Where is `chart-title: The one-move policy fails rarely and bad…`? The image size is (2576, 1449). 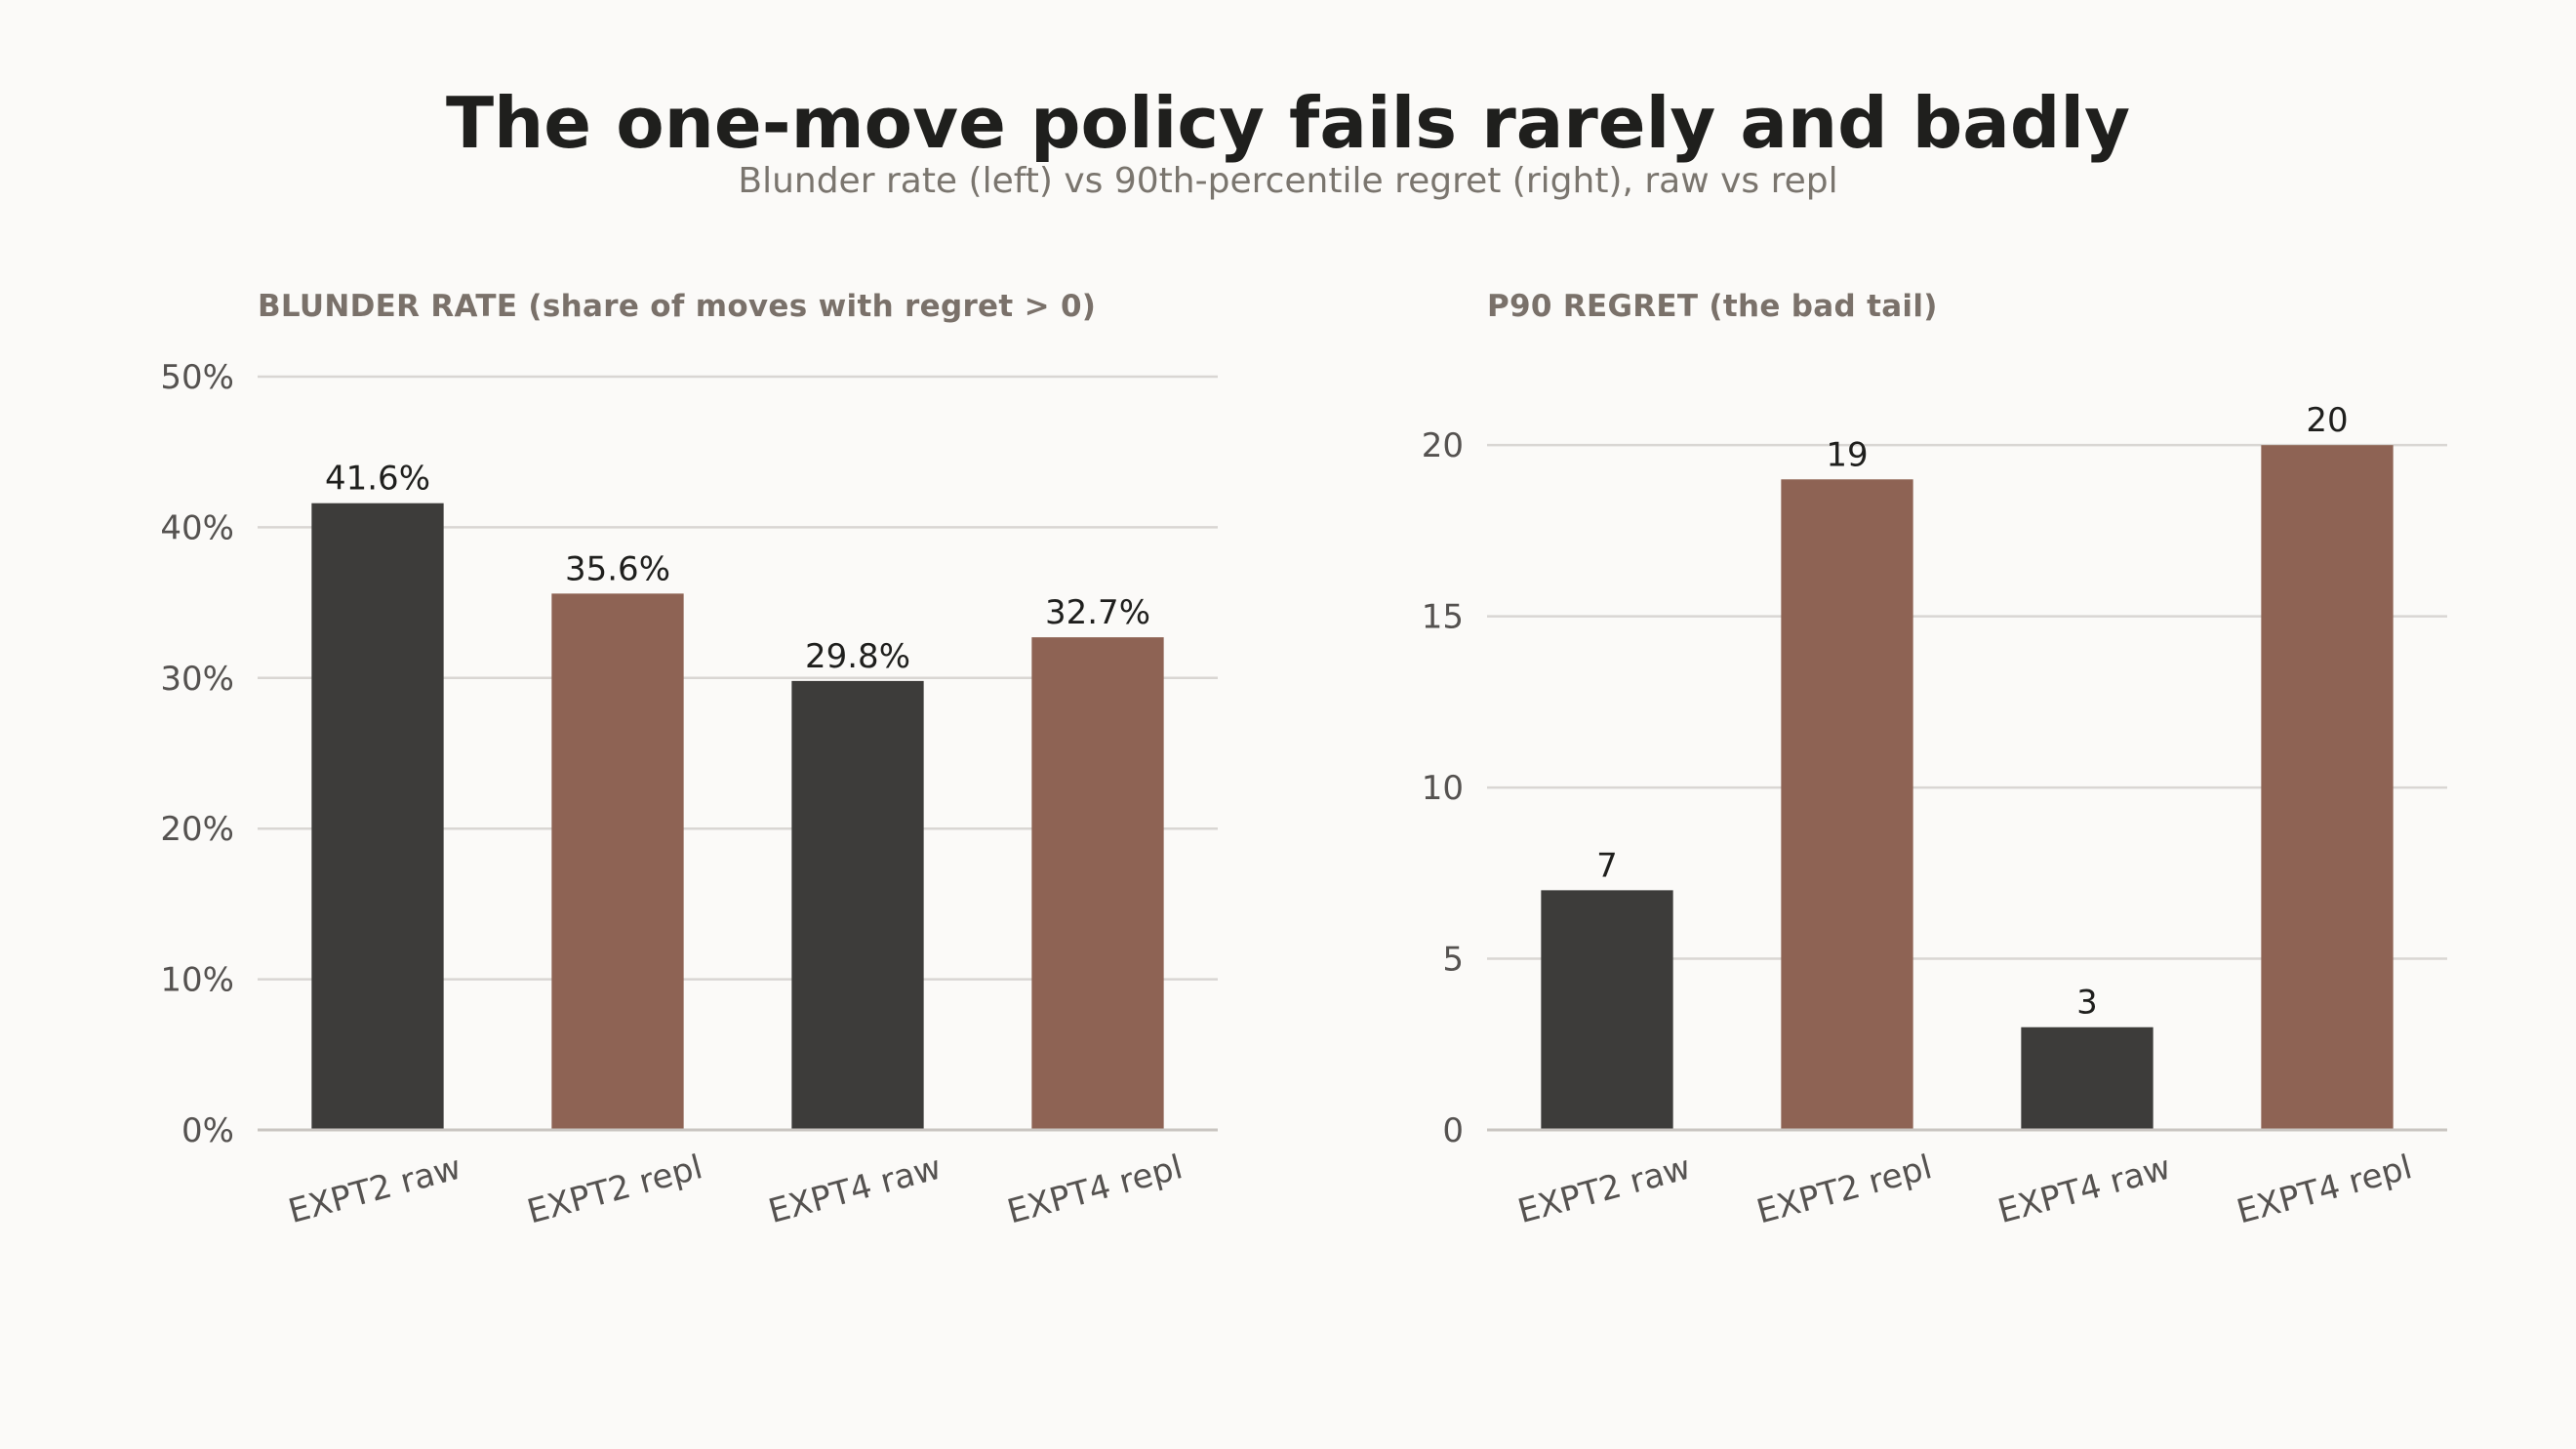
chart-title: The one-move policy fails rarely and bad… is located at coordinates (1288, 123).